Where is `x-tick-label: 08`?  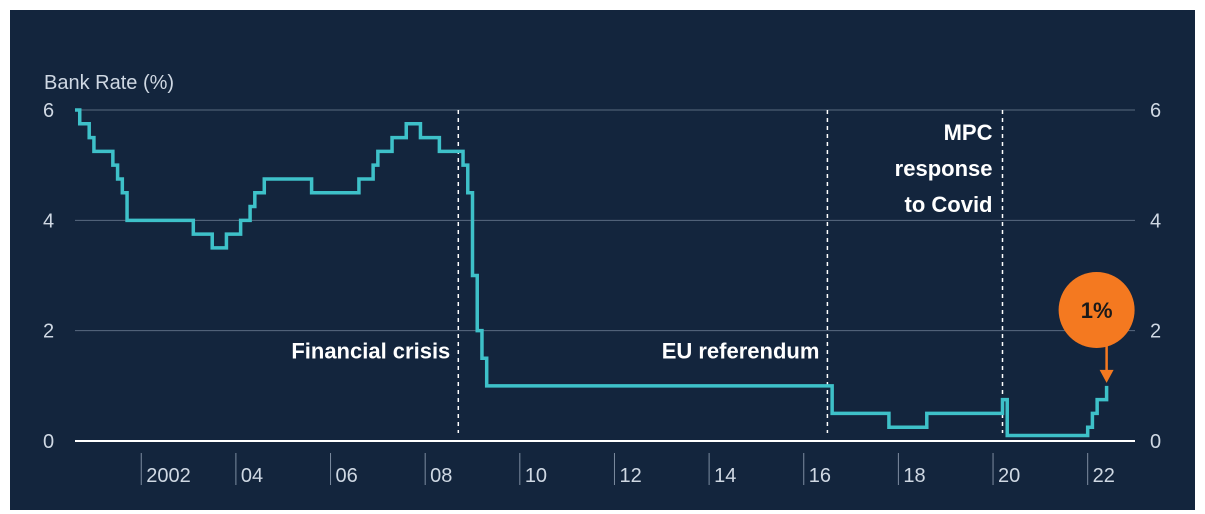
x-tick-label: 08 is located at coordinates (441, 476).